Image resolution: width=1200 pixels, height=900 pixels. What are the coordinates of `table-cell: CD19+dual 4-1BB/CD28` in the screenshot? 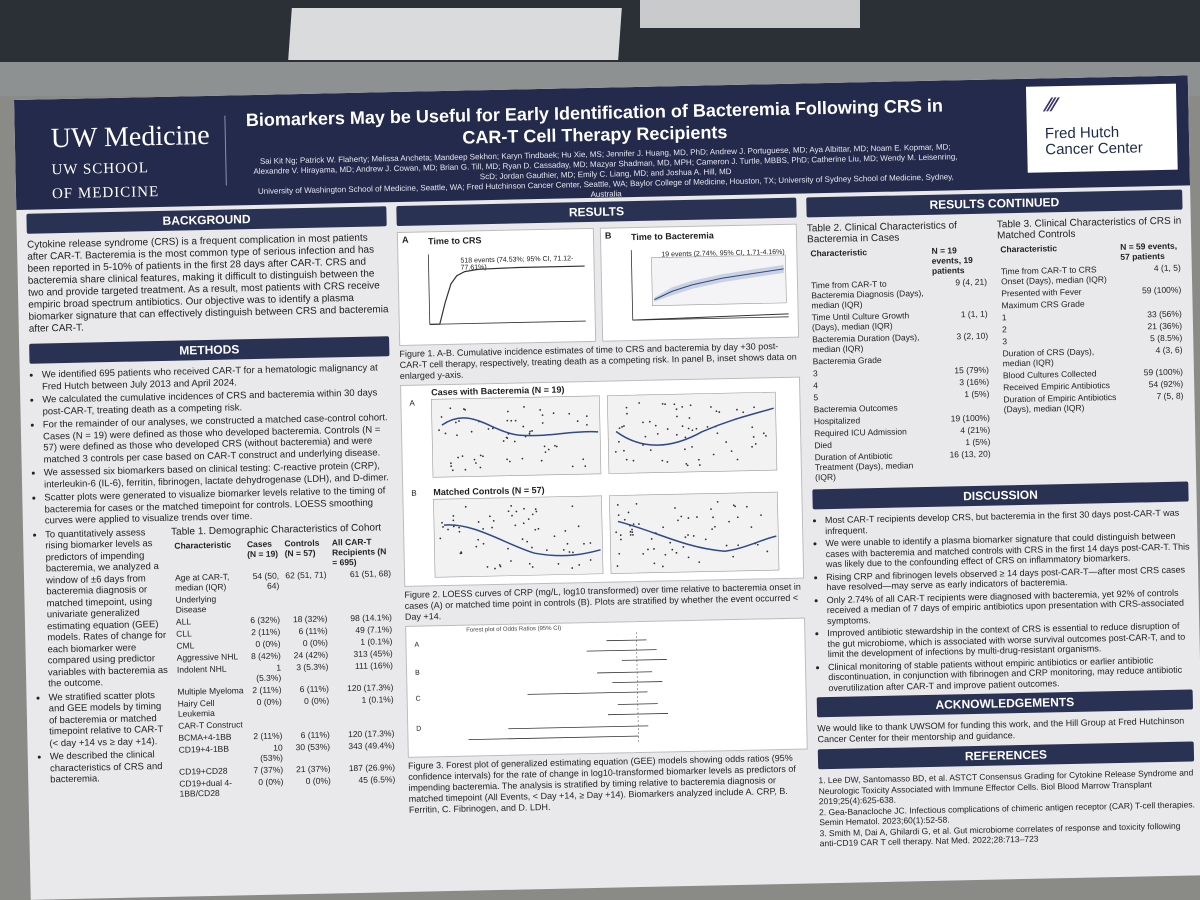 It's located at (206, 788).